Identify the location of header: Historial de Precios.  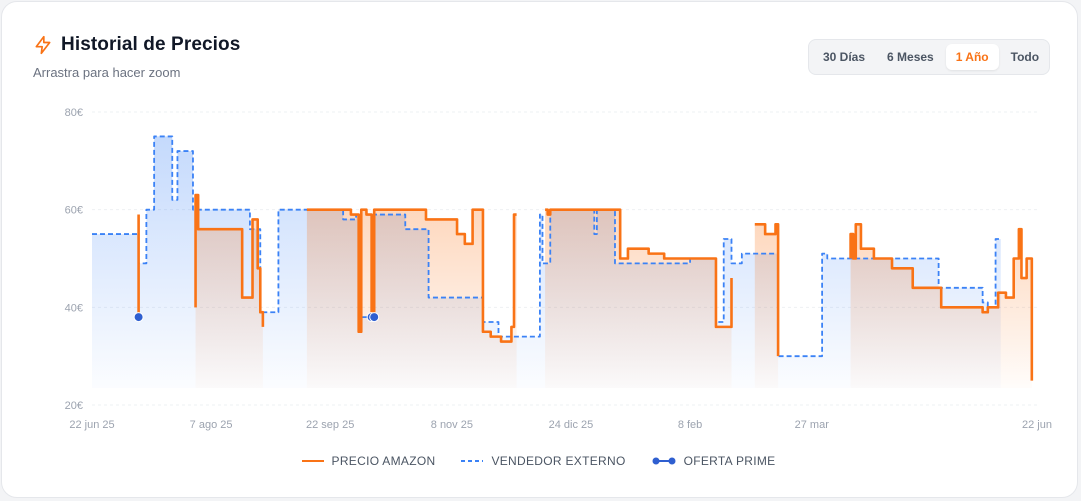
(136, 45).